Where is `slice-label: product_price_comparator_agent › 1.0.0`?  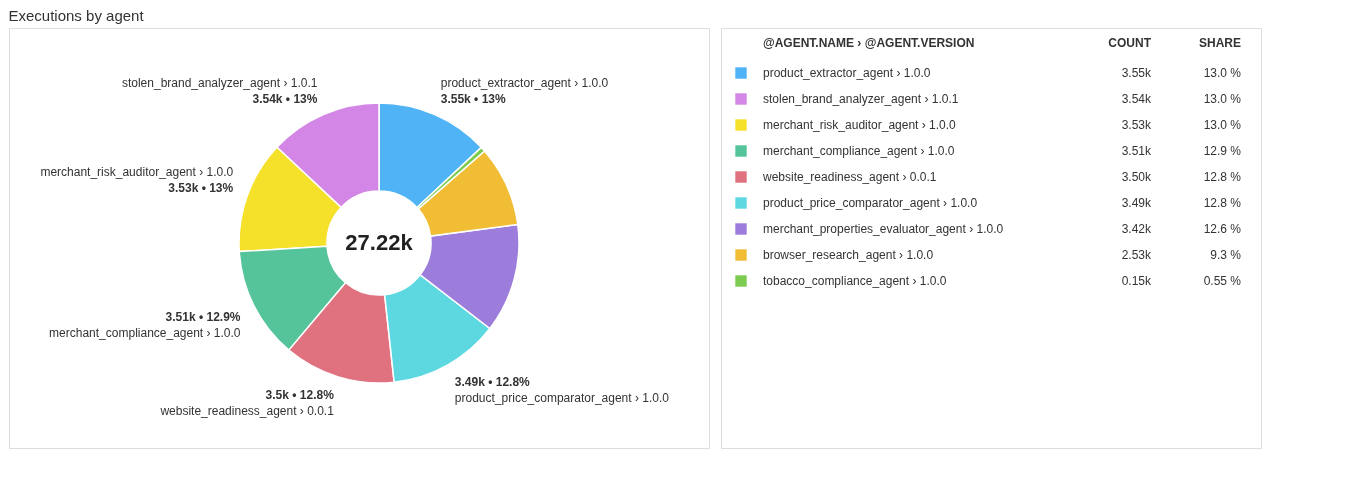
slice-label: product_price_comparator_agent › 1.0.0 is located at coordinates (562, 398).